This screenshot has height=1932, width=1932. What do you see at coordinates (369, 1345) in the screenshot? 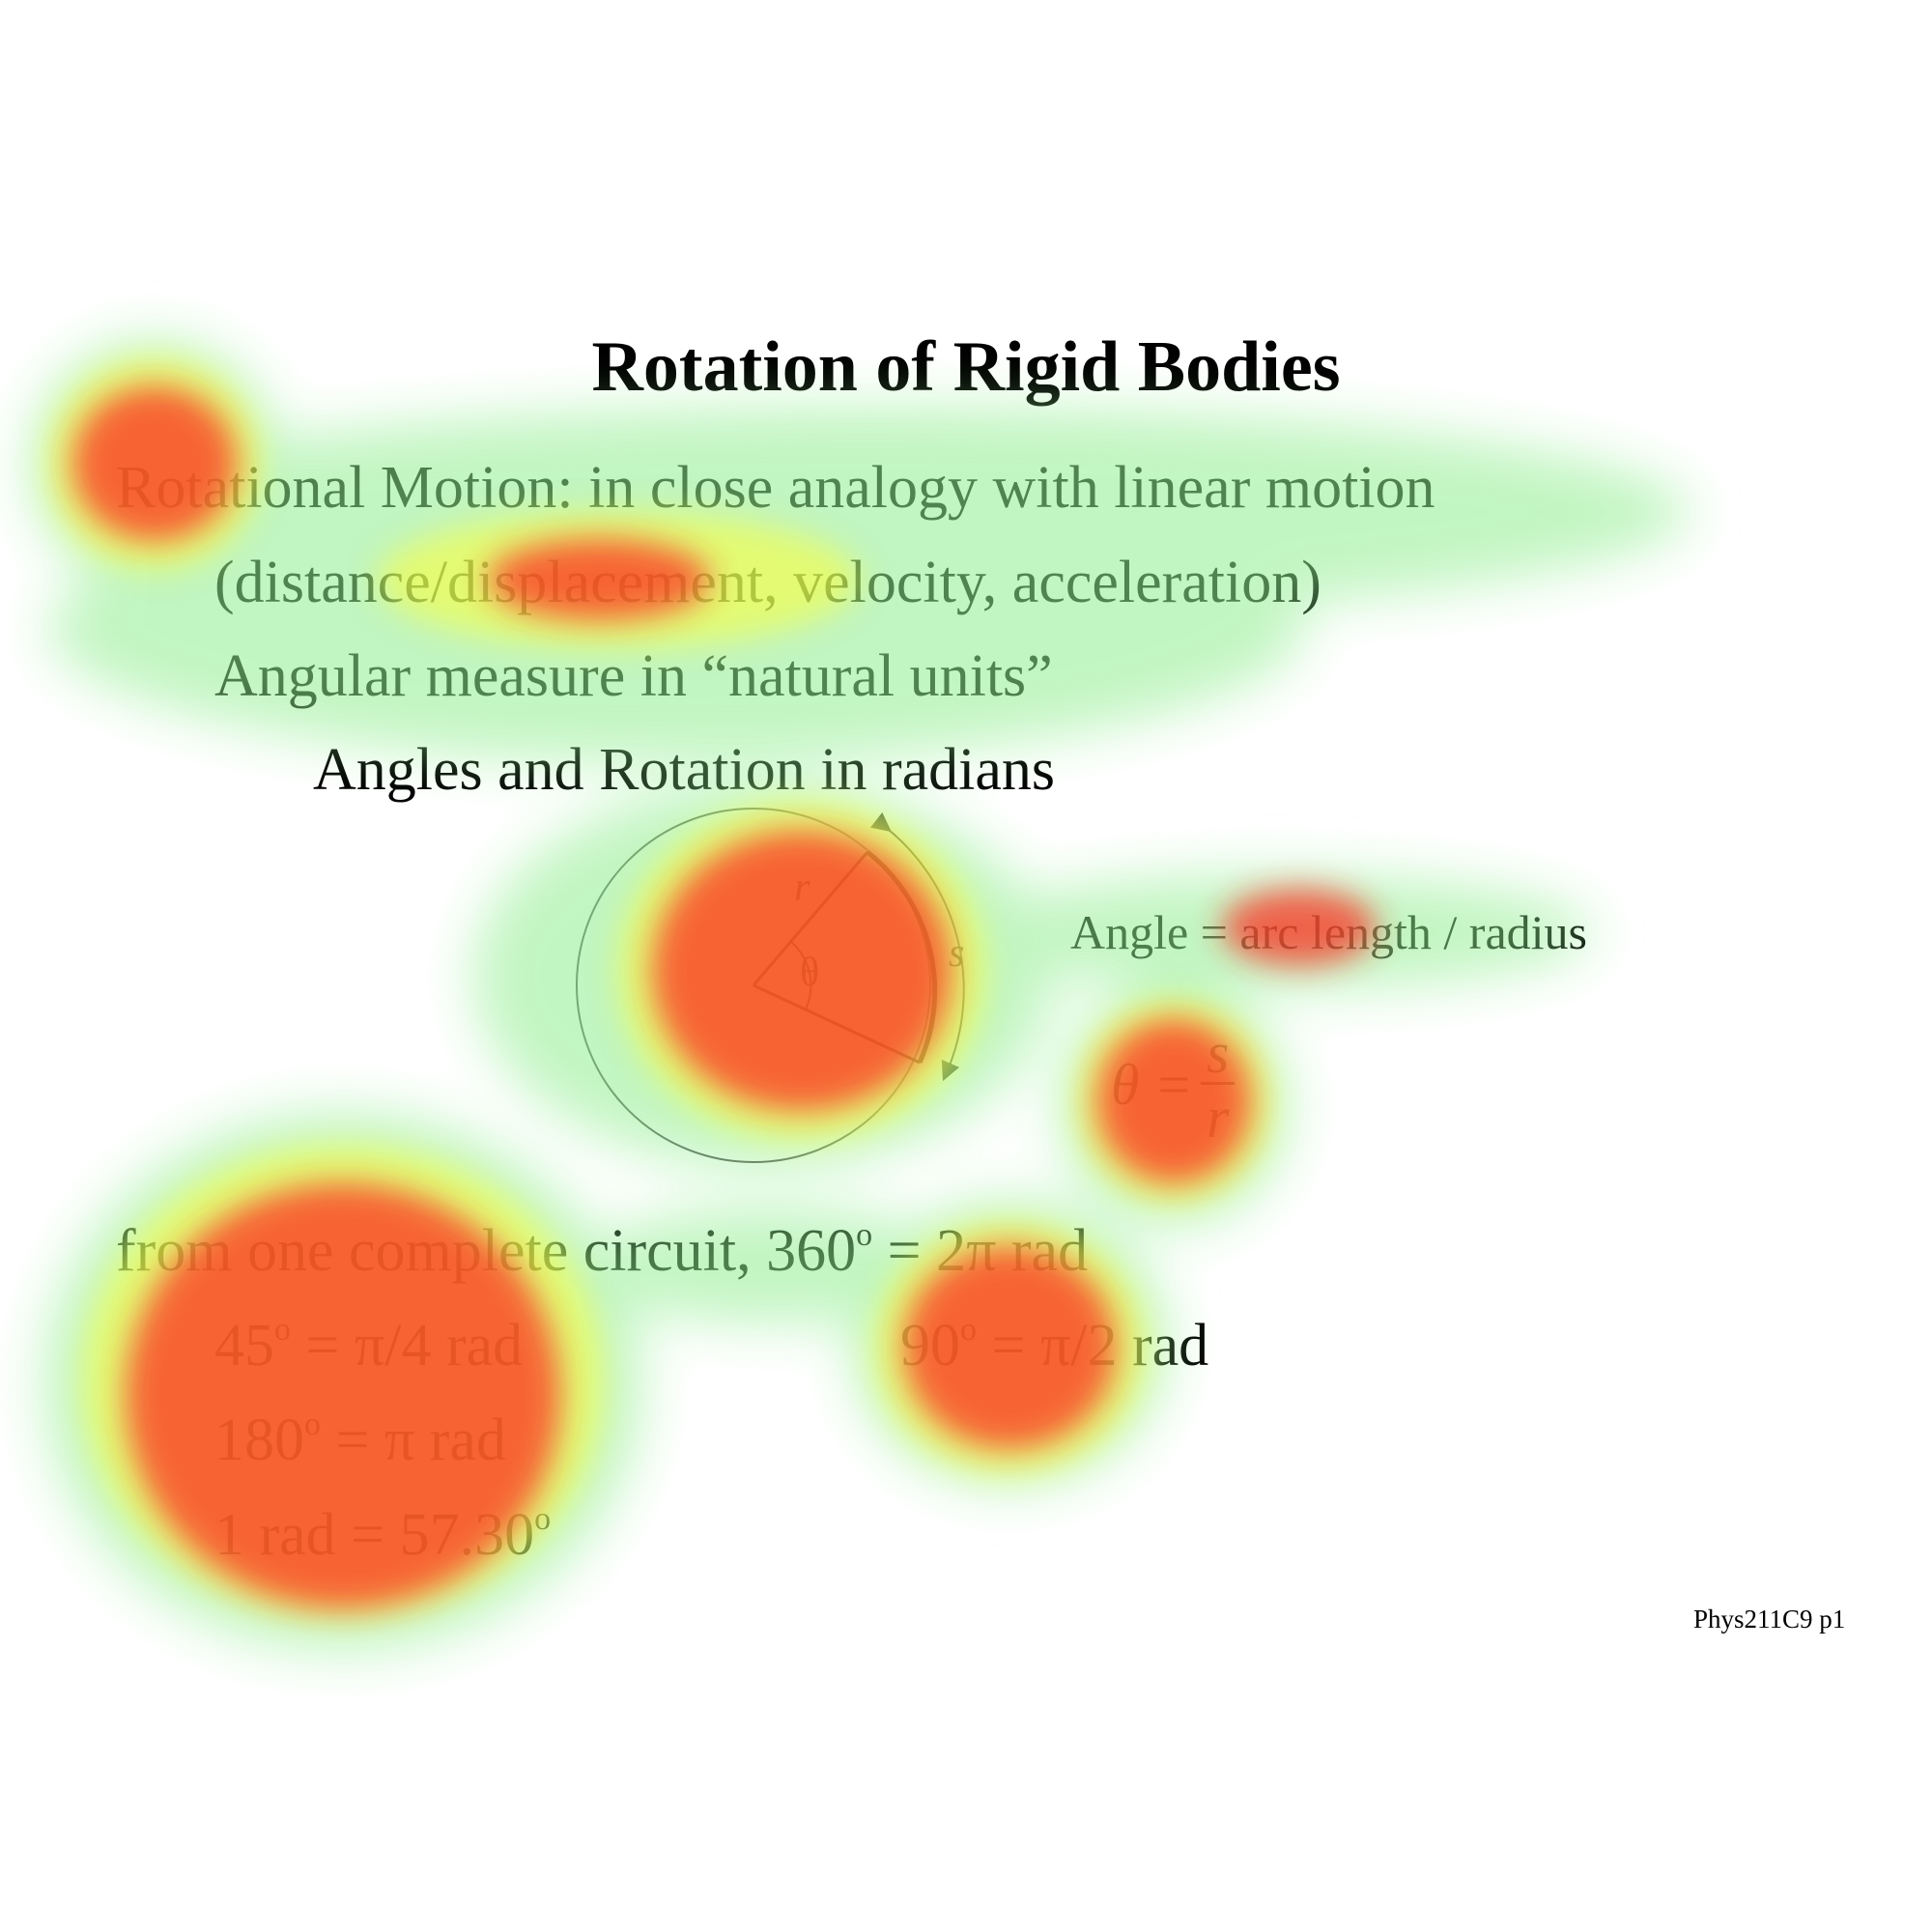
I see `conversion-45: 45o = π/4 rad` at bounding box center [369, 1345].